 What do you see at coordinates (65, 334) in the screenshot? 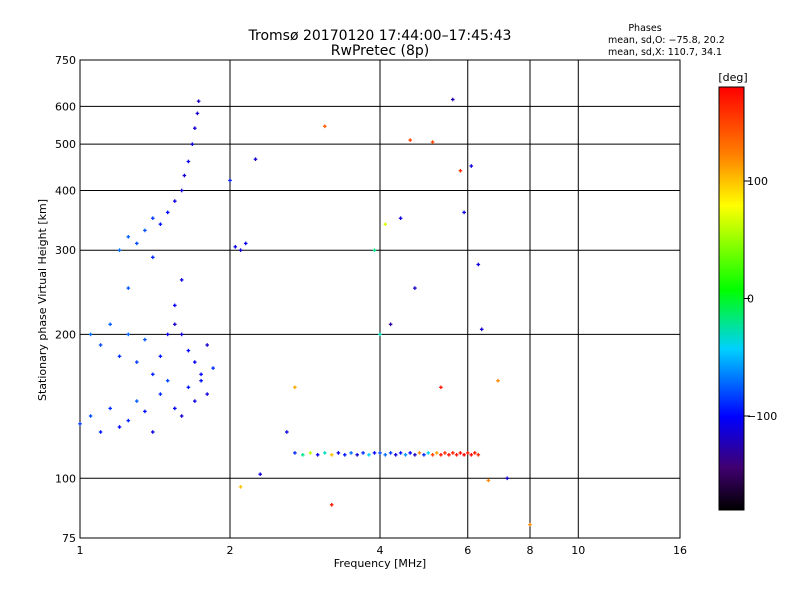
I see `y-tick-label: 200` at bounding box center [65, 334].